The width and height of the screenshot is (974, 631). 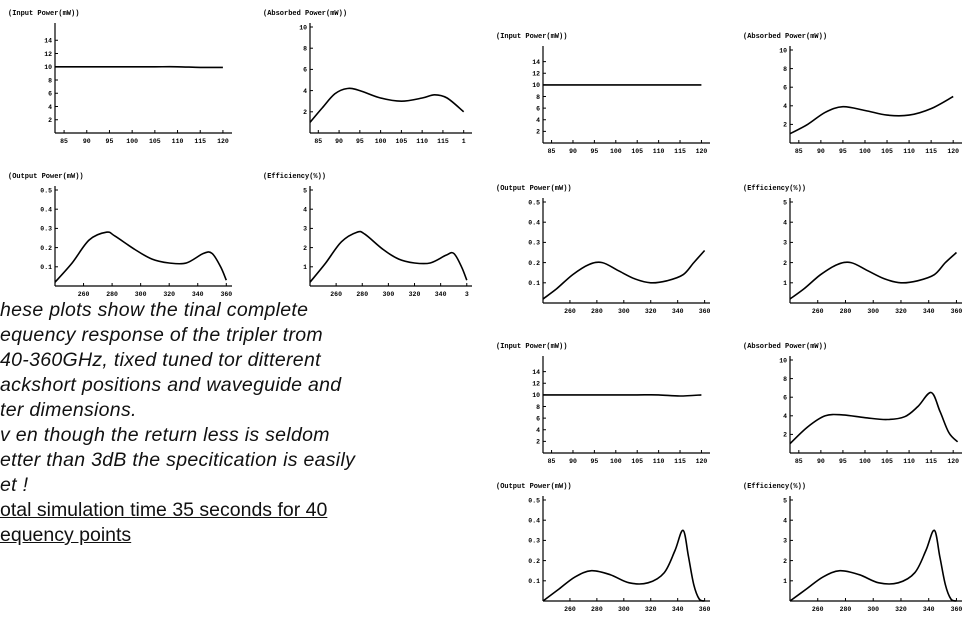 I want to click on plot-4: (Efficiency(%)) 1 2 3 4 5 260 280 300 320 340 3, so click(x=367, y=235).